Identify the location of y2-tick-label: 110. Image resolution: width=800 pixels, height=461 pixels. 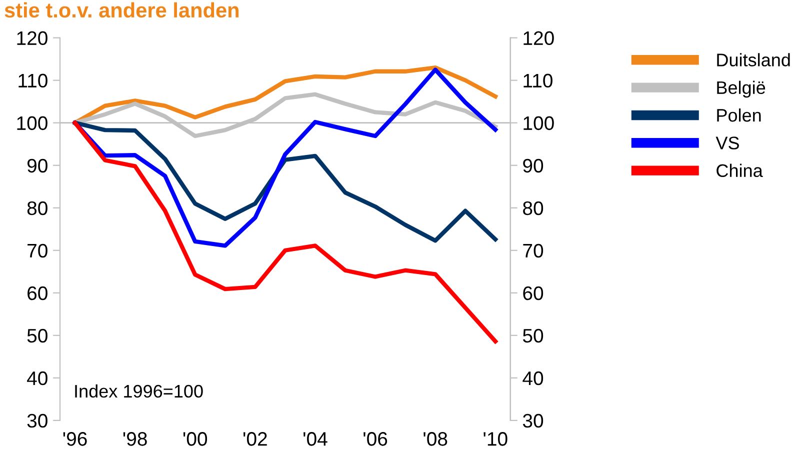
(538, 81).